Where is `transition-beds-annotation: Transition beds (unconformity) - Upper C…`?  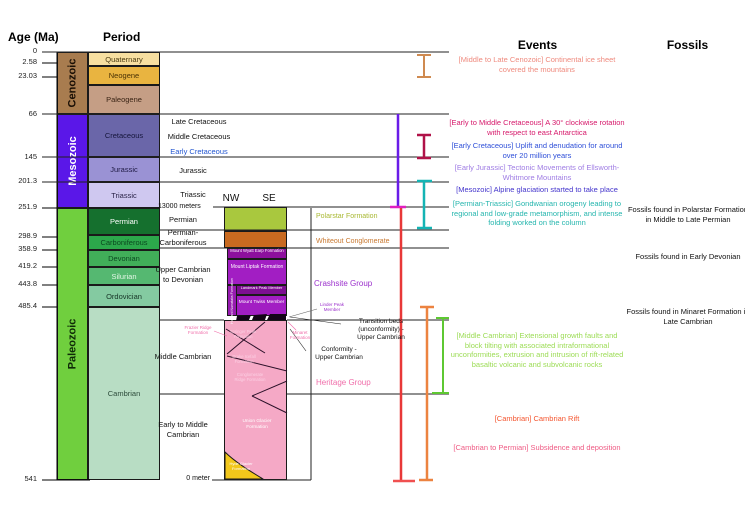 transition-beds-annotation: Transition beds (unconformity) - Upper C… is located at coordinates (381, 329).